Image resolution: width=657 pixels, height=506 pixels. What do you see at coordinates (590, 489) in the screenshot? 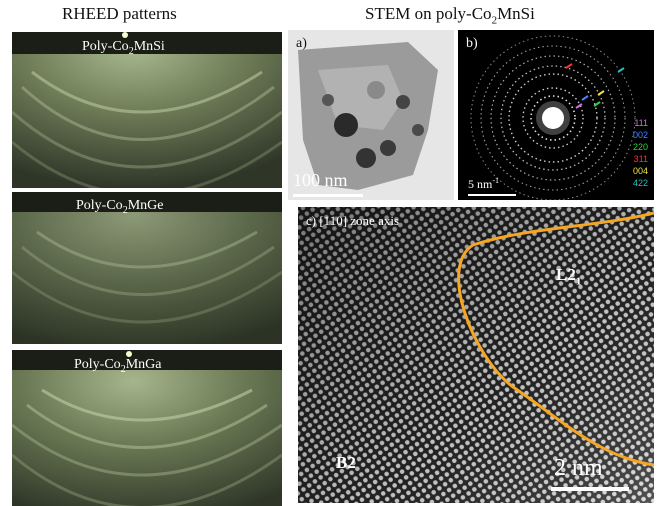
I see `panel-c-scale-bar` at bounding box center [590, 489].